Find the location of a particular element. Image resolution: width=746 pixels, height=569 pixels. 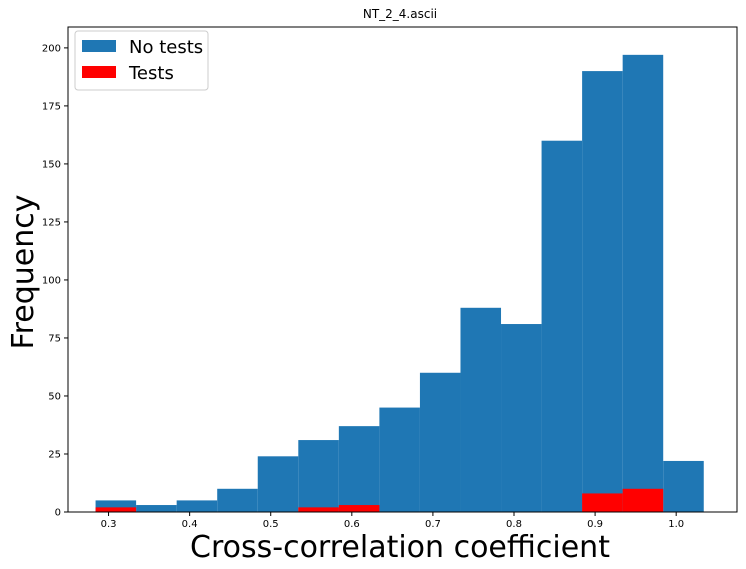

legend-swatch-no-tests is located at coordinates (99, 46).